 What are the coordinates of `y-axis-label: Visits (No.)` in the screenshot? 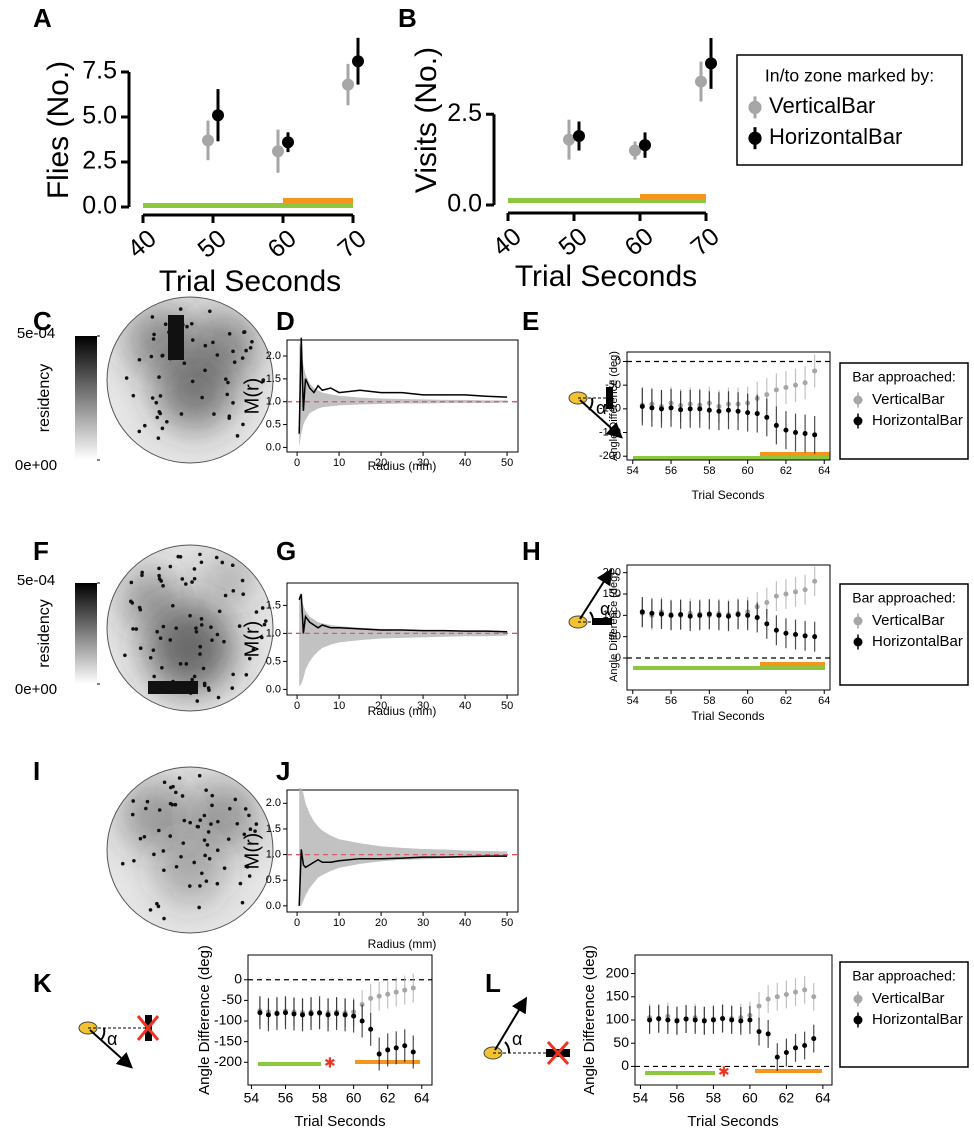 It's located at (426, 120).